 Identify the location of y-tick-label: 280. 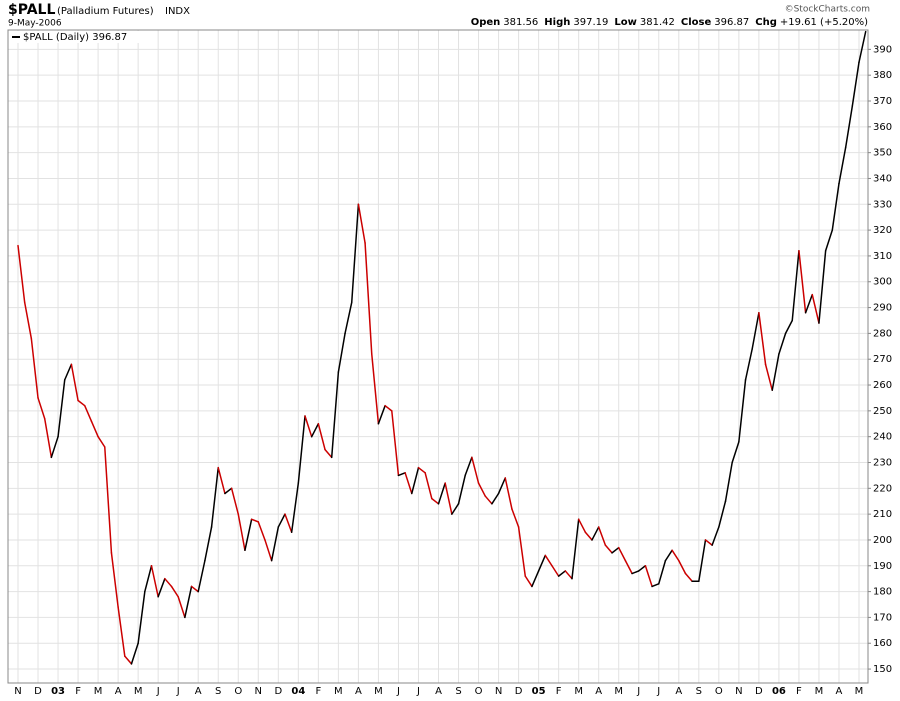
(882, 333).